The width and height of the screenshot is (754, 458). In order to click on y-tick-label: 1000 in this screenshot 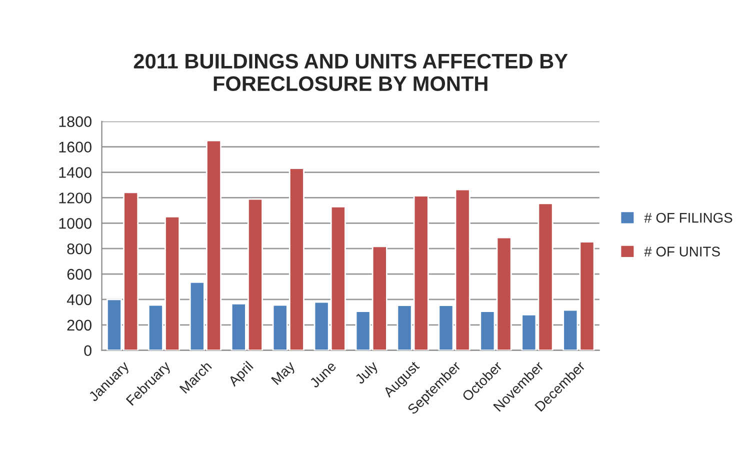, I will do `click(75, 223)`.